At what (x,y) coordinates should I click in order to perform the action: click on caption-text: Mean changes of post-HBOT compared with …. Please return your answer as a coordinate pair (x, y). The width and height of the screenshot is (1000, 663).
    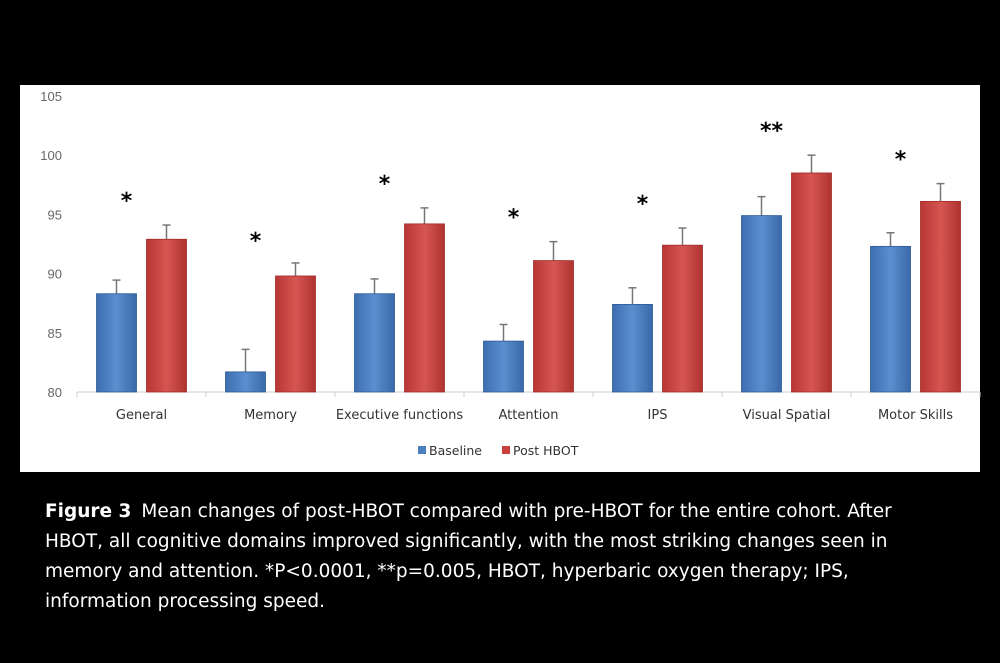
    Looking at the image, I should click on (468, 556).